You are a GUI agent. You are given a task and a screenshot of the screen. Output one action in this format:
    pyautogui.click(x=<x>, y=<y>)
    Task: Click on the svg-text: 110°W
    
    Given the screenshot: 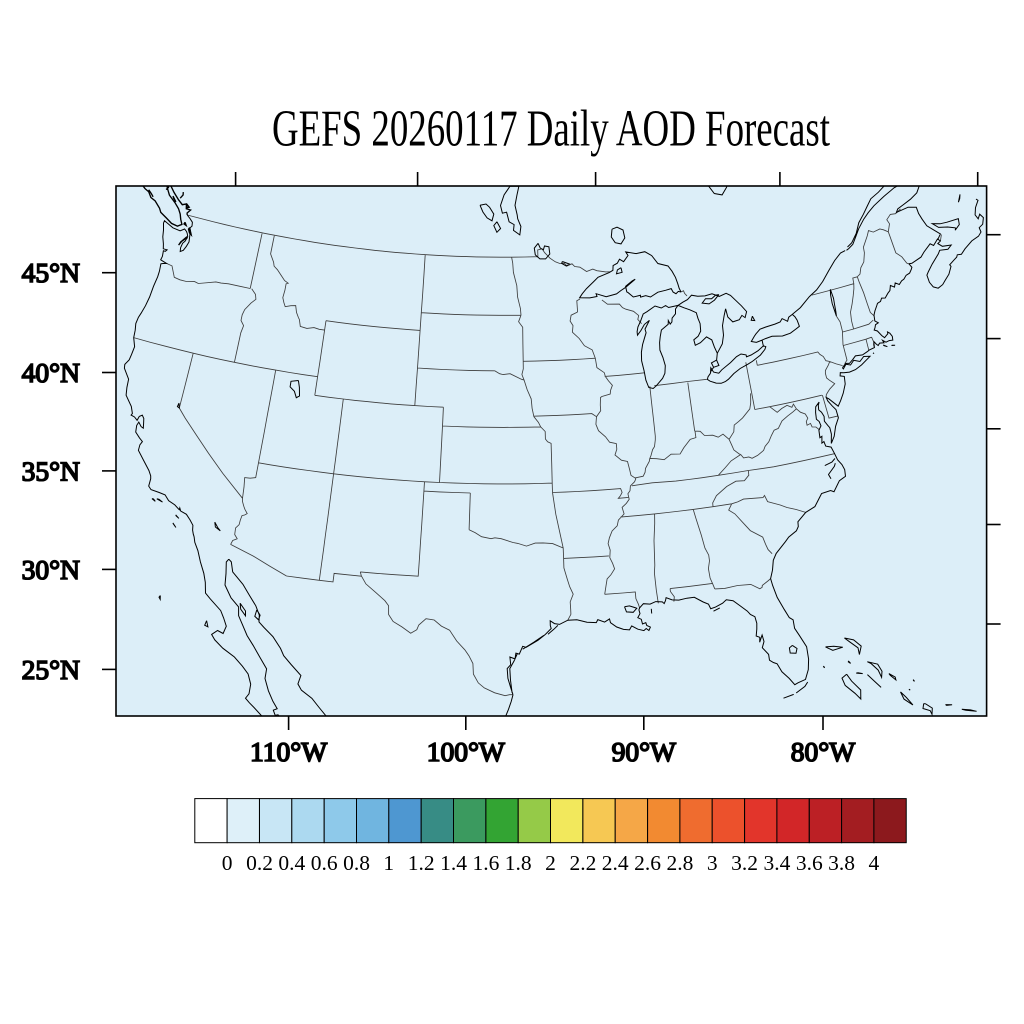 What is the action you would take?
    pyautogui.click(x=288, y=751)
    